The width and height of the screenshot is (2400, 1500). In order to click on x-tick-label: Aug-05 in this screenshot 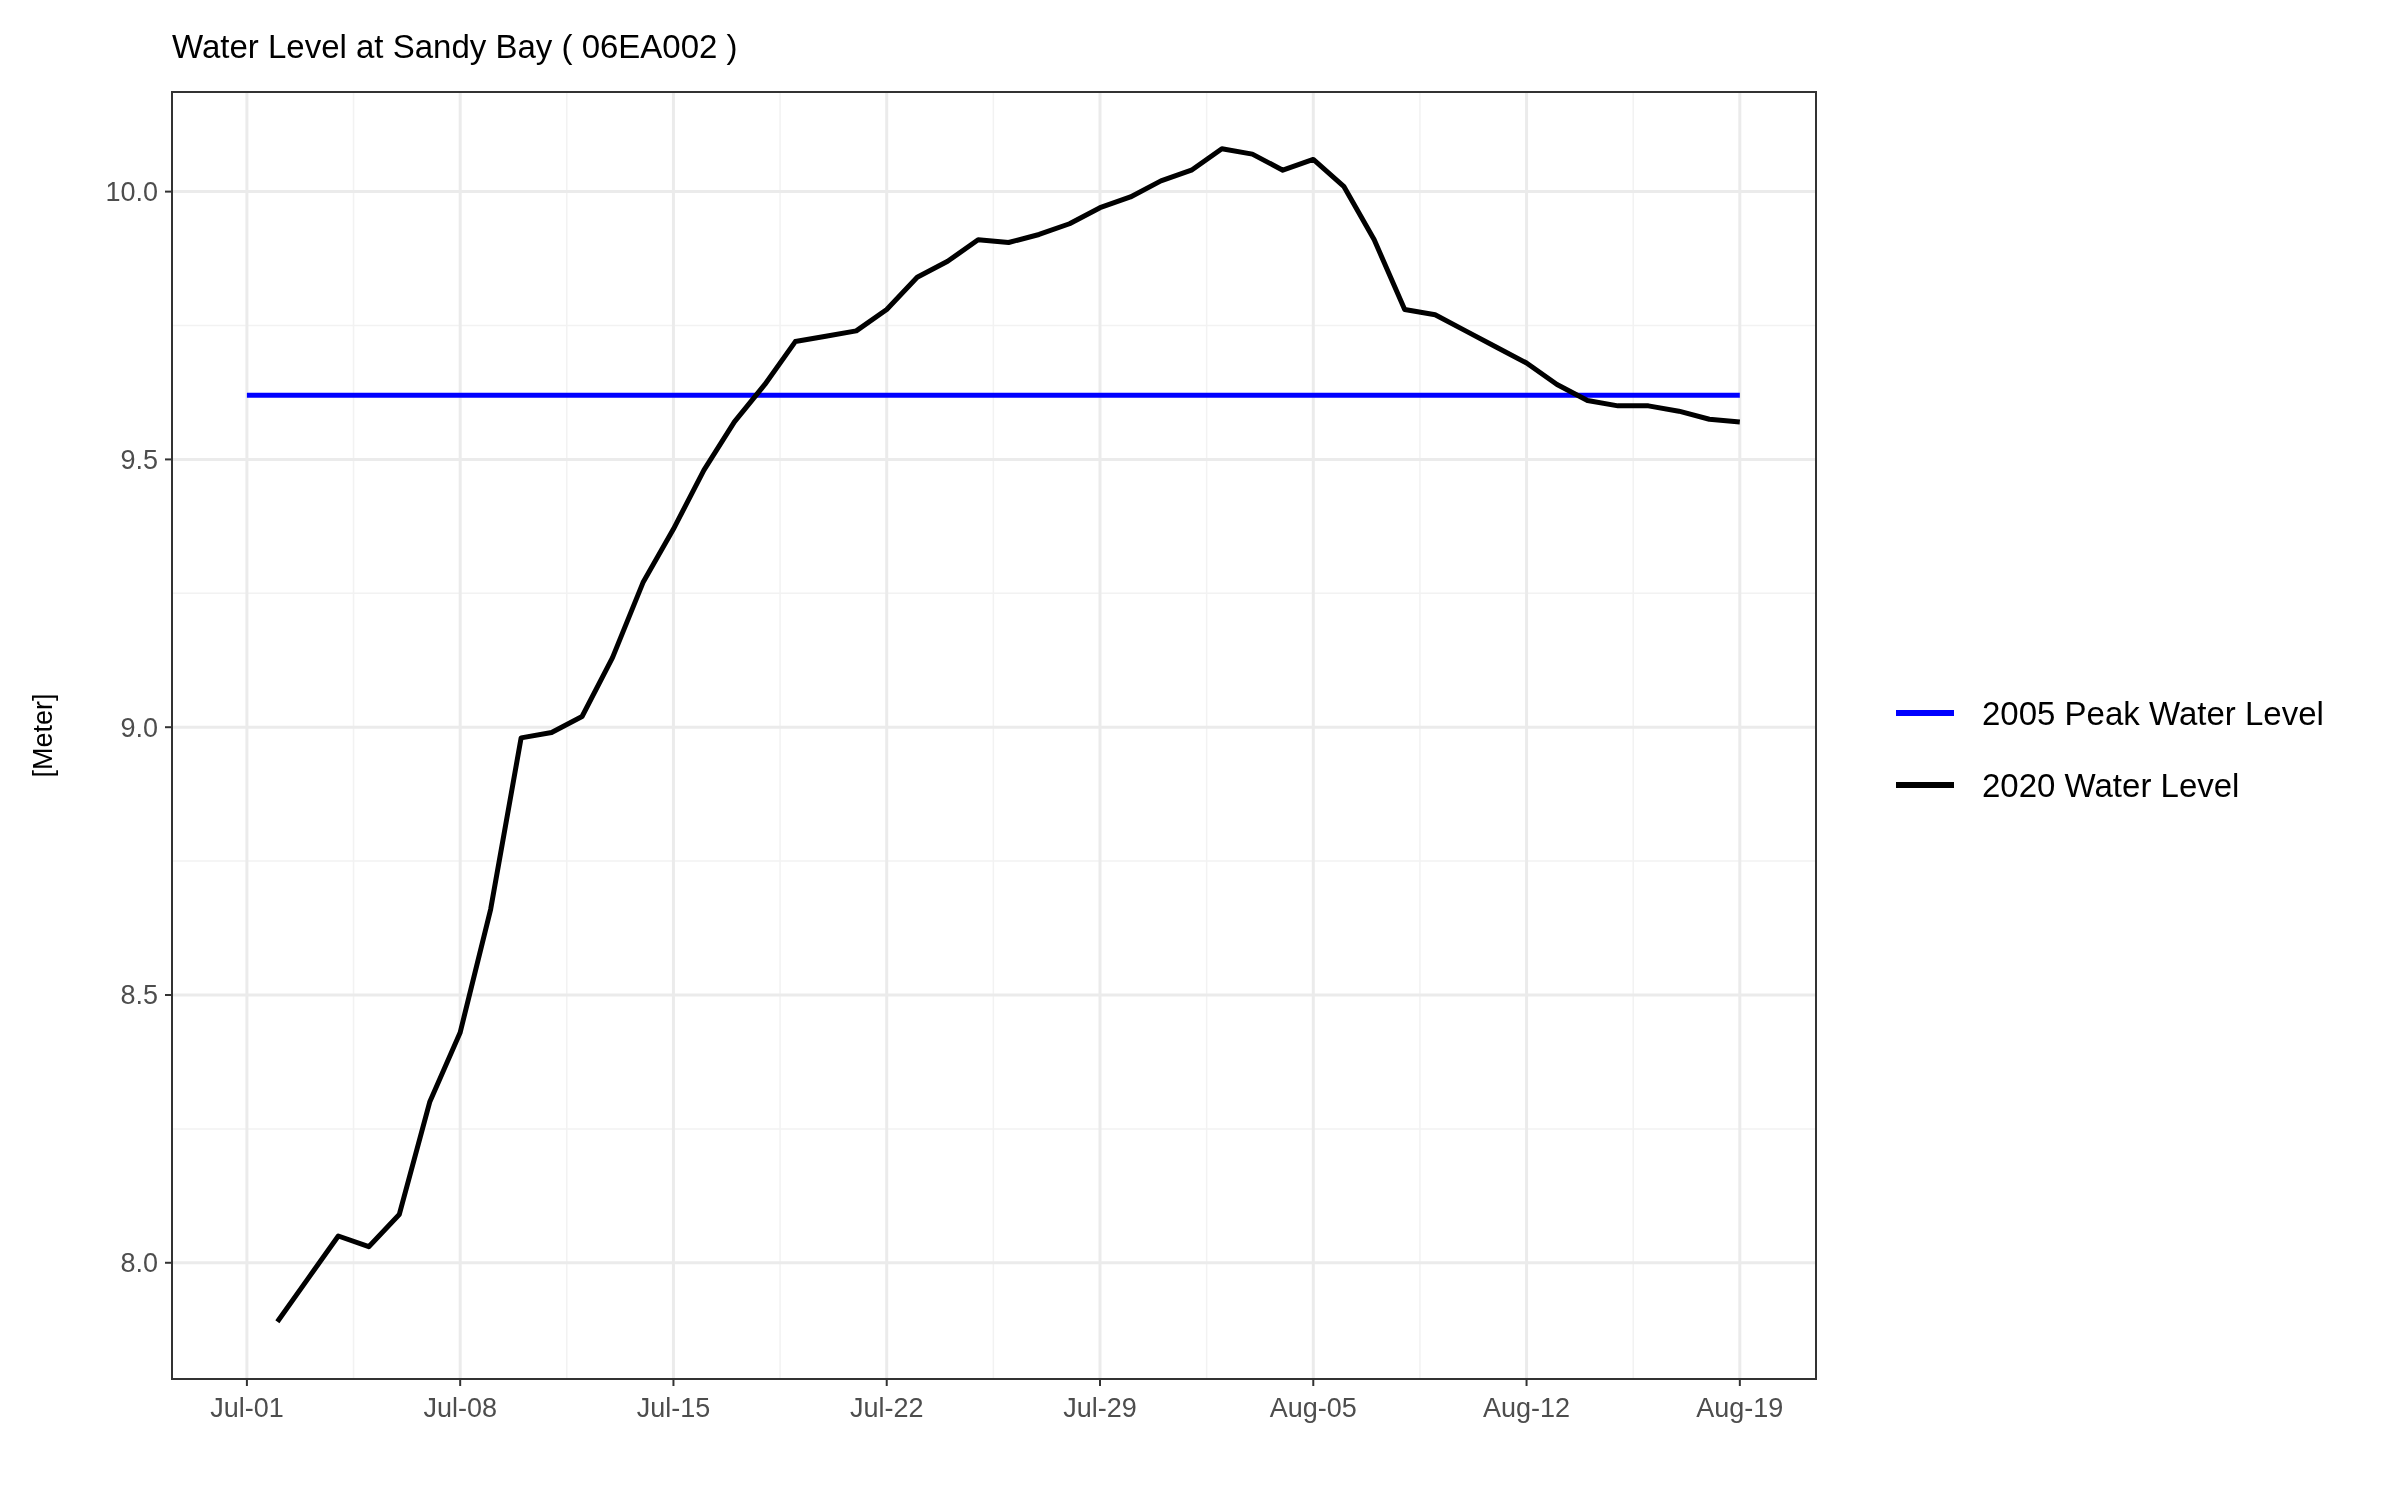, I will do `click(1313, 1408)`.